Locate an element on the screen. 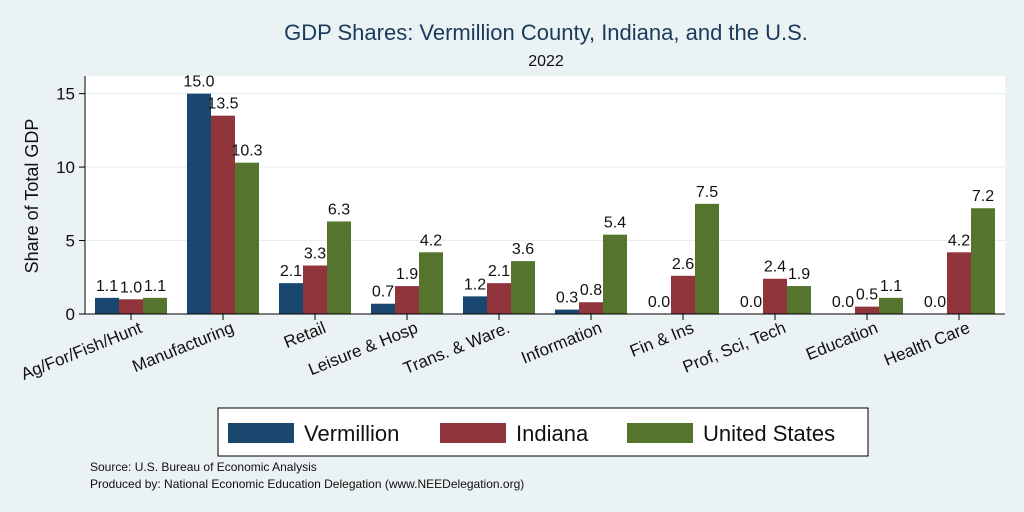 The height and width of the screenshot is (512, 1024). x-tick-label: Prof, Sci, Tech is located at coordinates (734, 347).